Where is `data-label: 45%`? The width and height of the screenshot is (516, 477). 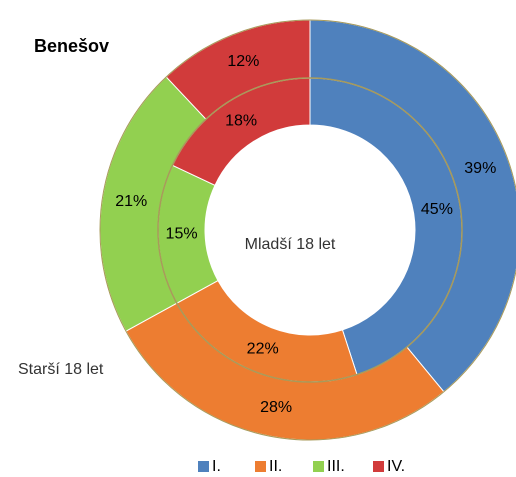
data-label: 45% is located at coordinates (437, 209).